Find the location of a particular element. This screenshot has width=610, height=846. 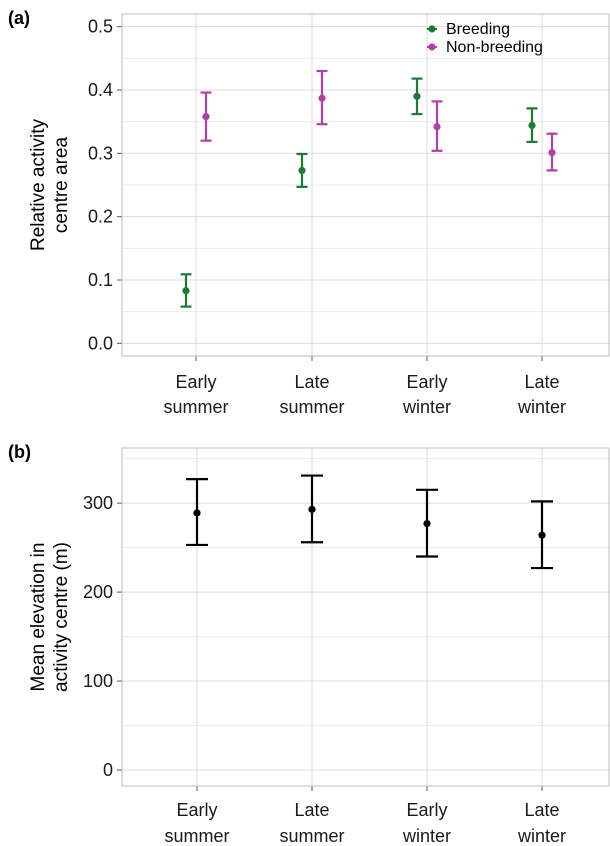

y-tick-label: 0.1 is located at coordinates (100, 280).